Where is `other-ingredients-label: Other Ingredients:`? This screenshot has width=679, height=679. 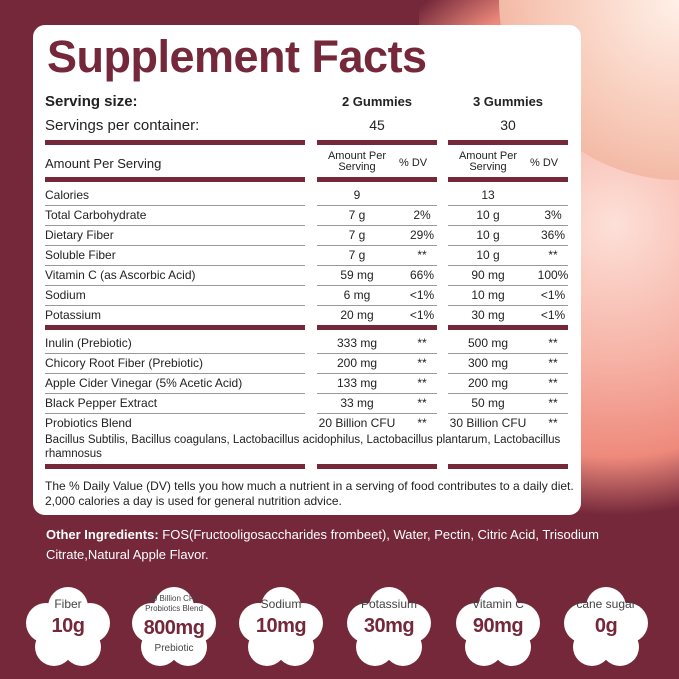
other-ingredients-label: Other Ingredients: is located at coordinates (102, 534).